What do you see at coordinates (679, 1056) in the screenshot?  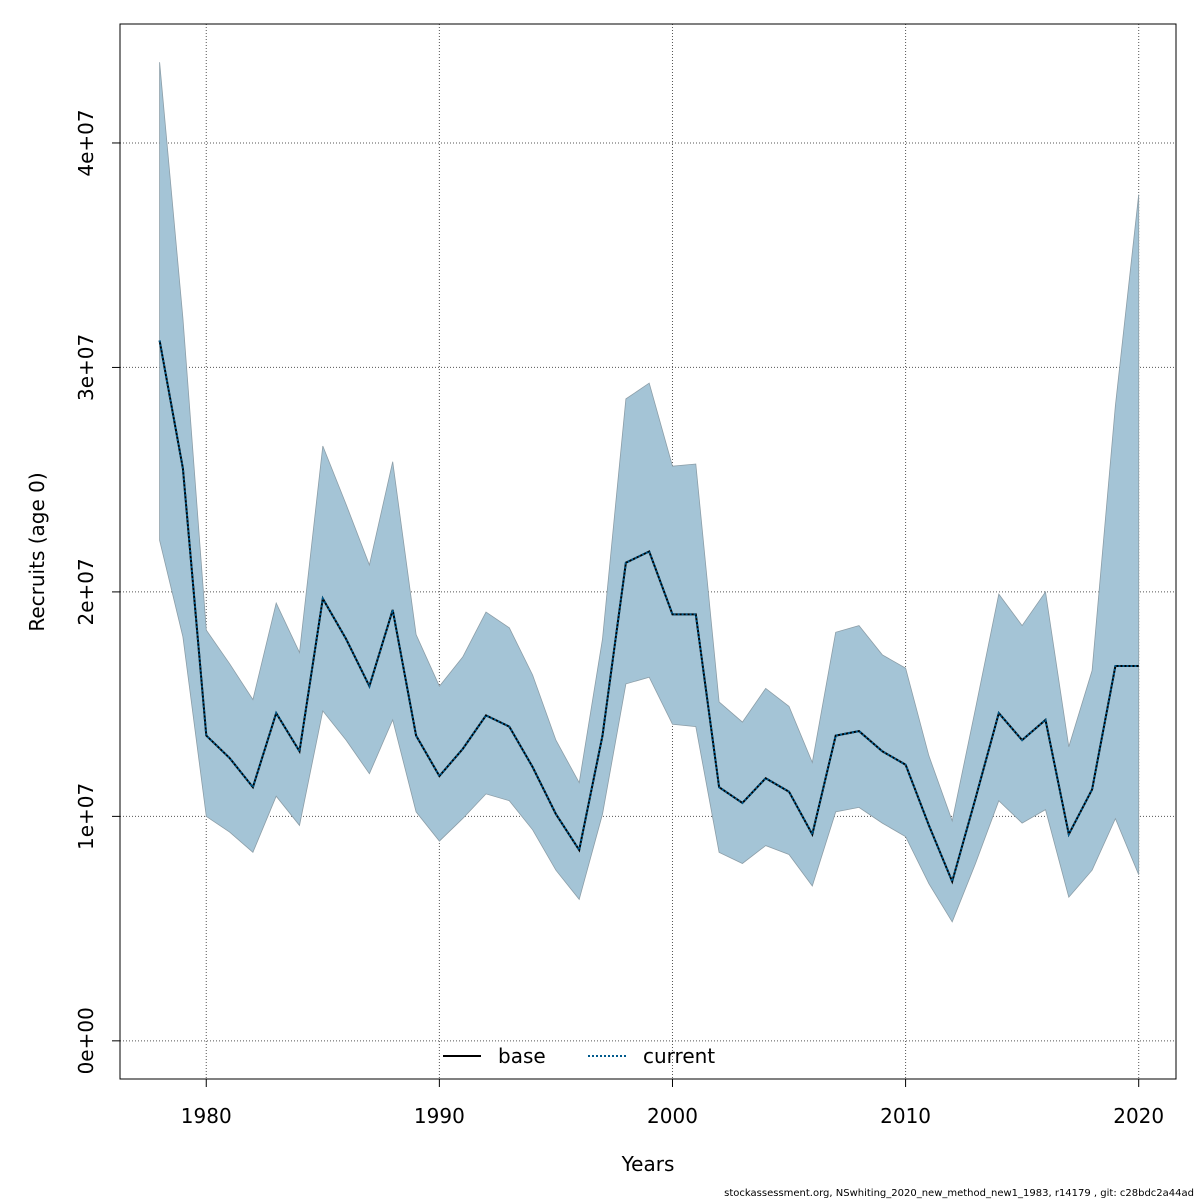 I see `legend-label-current: current` at bounding box center [679, 1056].